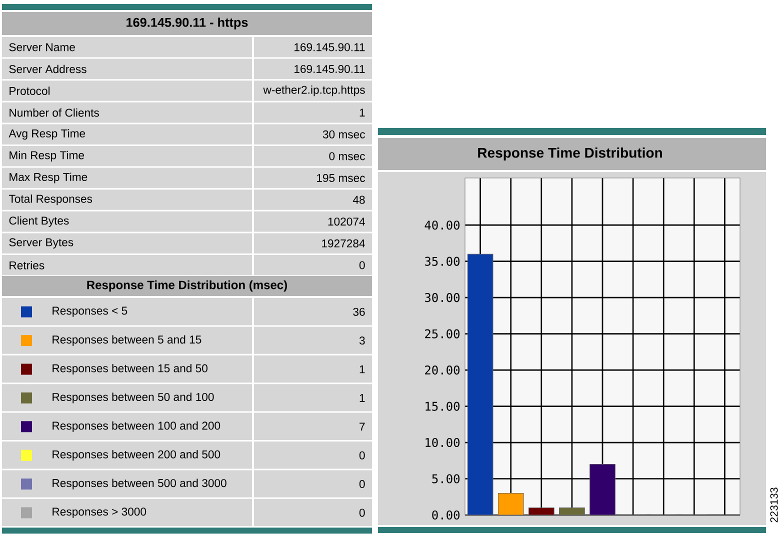 The width and height of the screenshot is (780, 535). What do you see at coordinates (49, 178) in the screenshot?
I see `text: Max Resp Time` at bounding box center [49, 178].